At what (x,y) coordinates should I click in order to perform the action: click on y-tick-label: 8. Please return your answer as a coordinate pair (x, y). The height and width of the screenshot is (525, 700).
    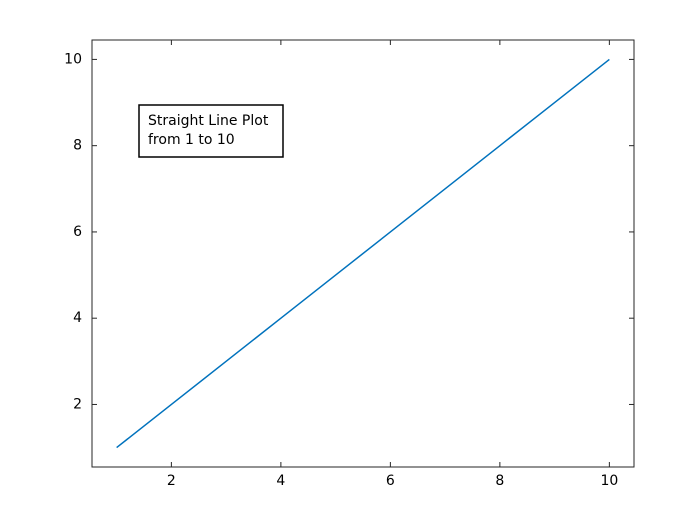
    Looking at the image, I should click on (77, 146).